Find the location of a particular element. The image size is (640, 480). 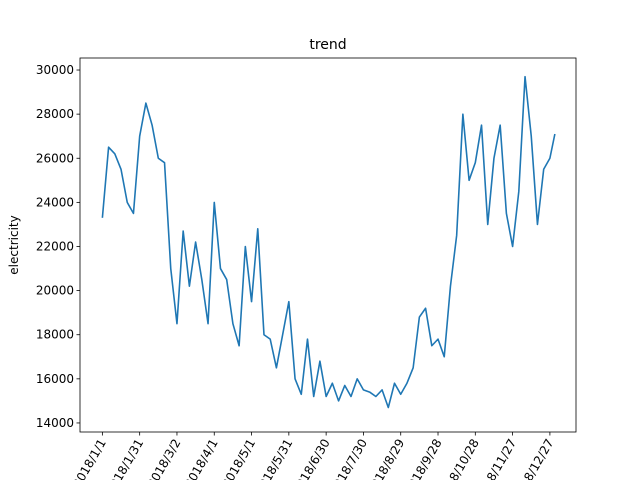

y-tick-label: 16000 is located at coordinates (55, 379).